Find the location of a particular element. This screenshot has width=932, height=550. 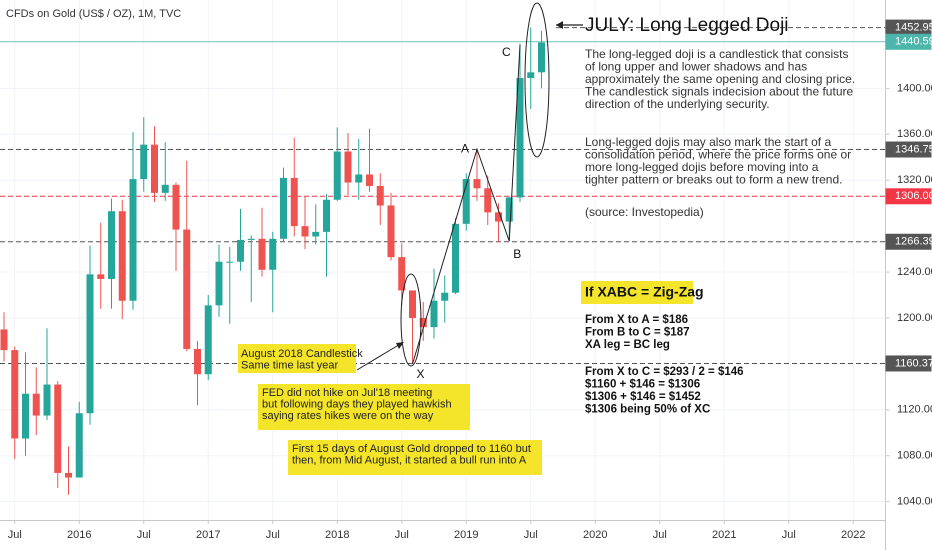

callout-text: Same time last year is located at coordinates (290, 365).